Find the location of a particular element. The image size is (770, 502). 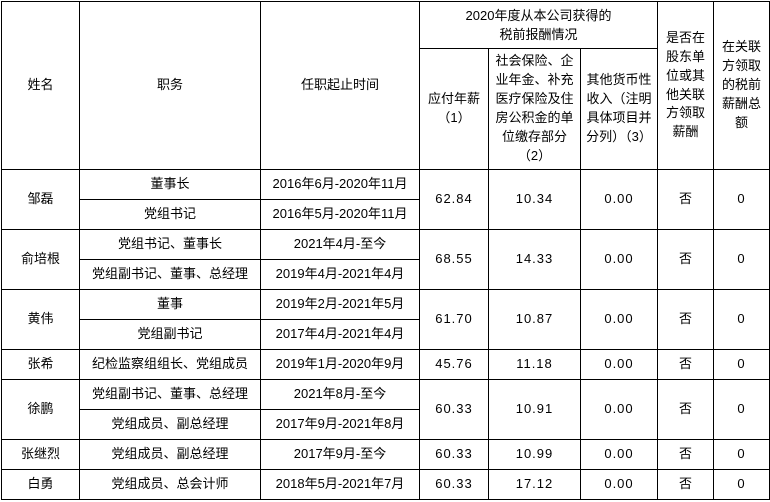

cell-term: 2021年8月-至今 is located at coordinates (340, 394).